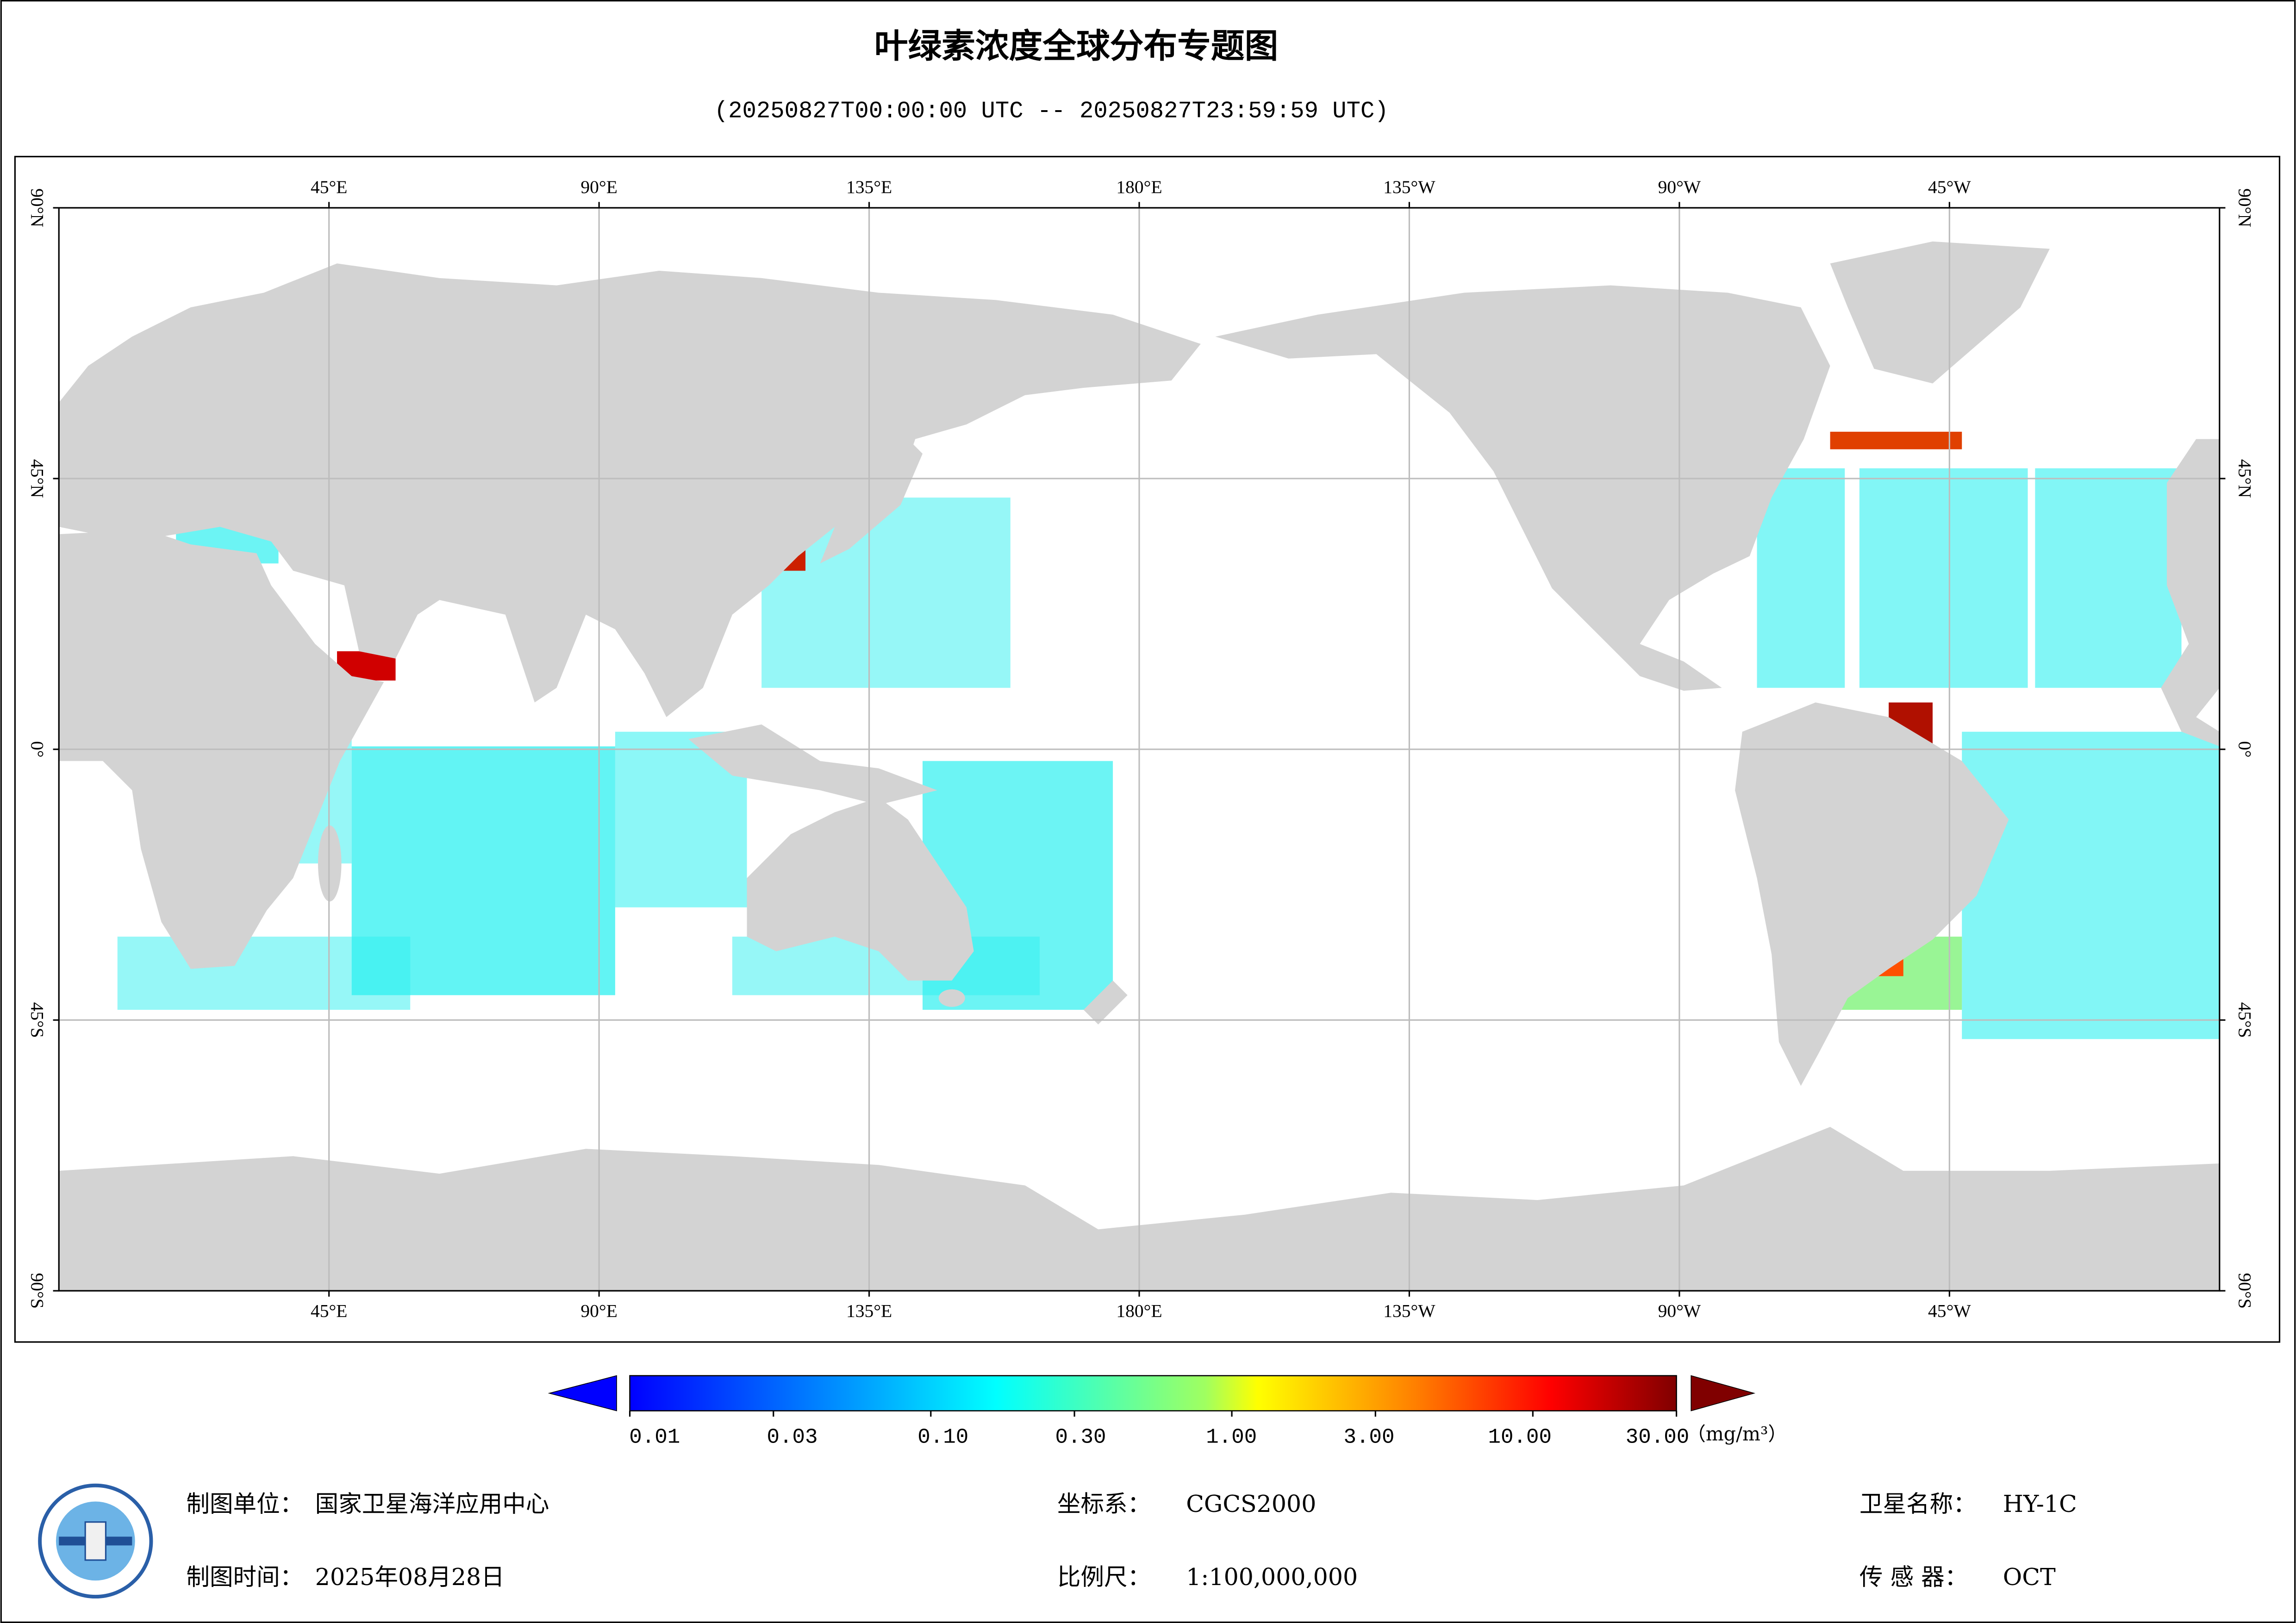  What do you see at coordinates (942, 1437) in the screenshot?
I see `colorbar-label: 0.10` at bounding box center [942, 1437].